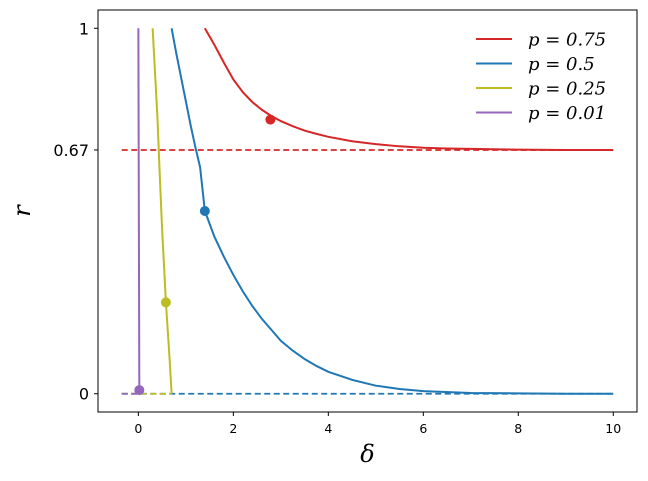 This screenshot has width=648, height=481. What do you see at coordinates (423, 428) in the screenshot?
I see `x-tick-label-3: 6` at bounding box center [423, 428].